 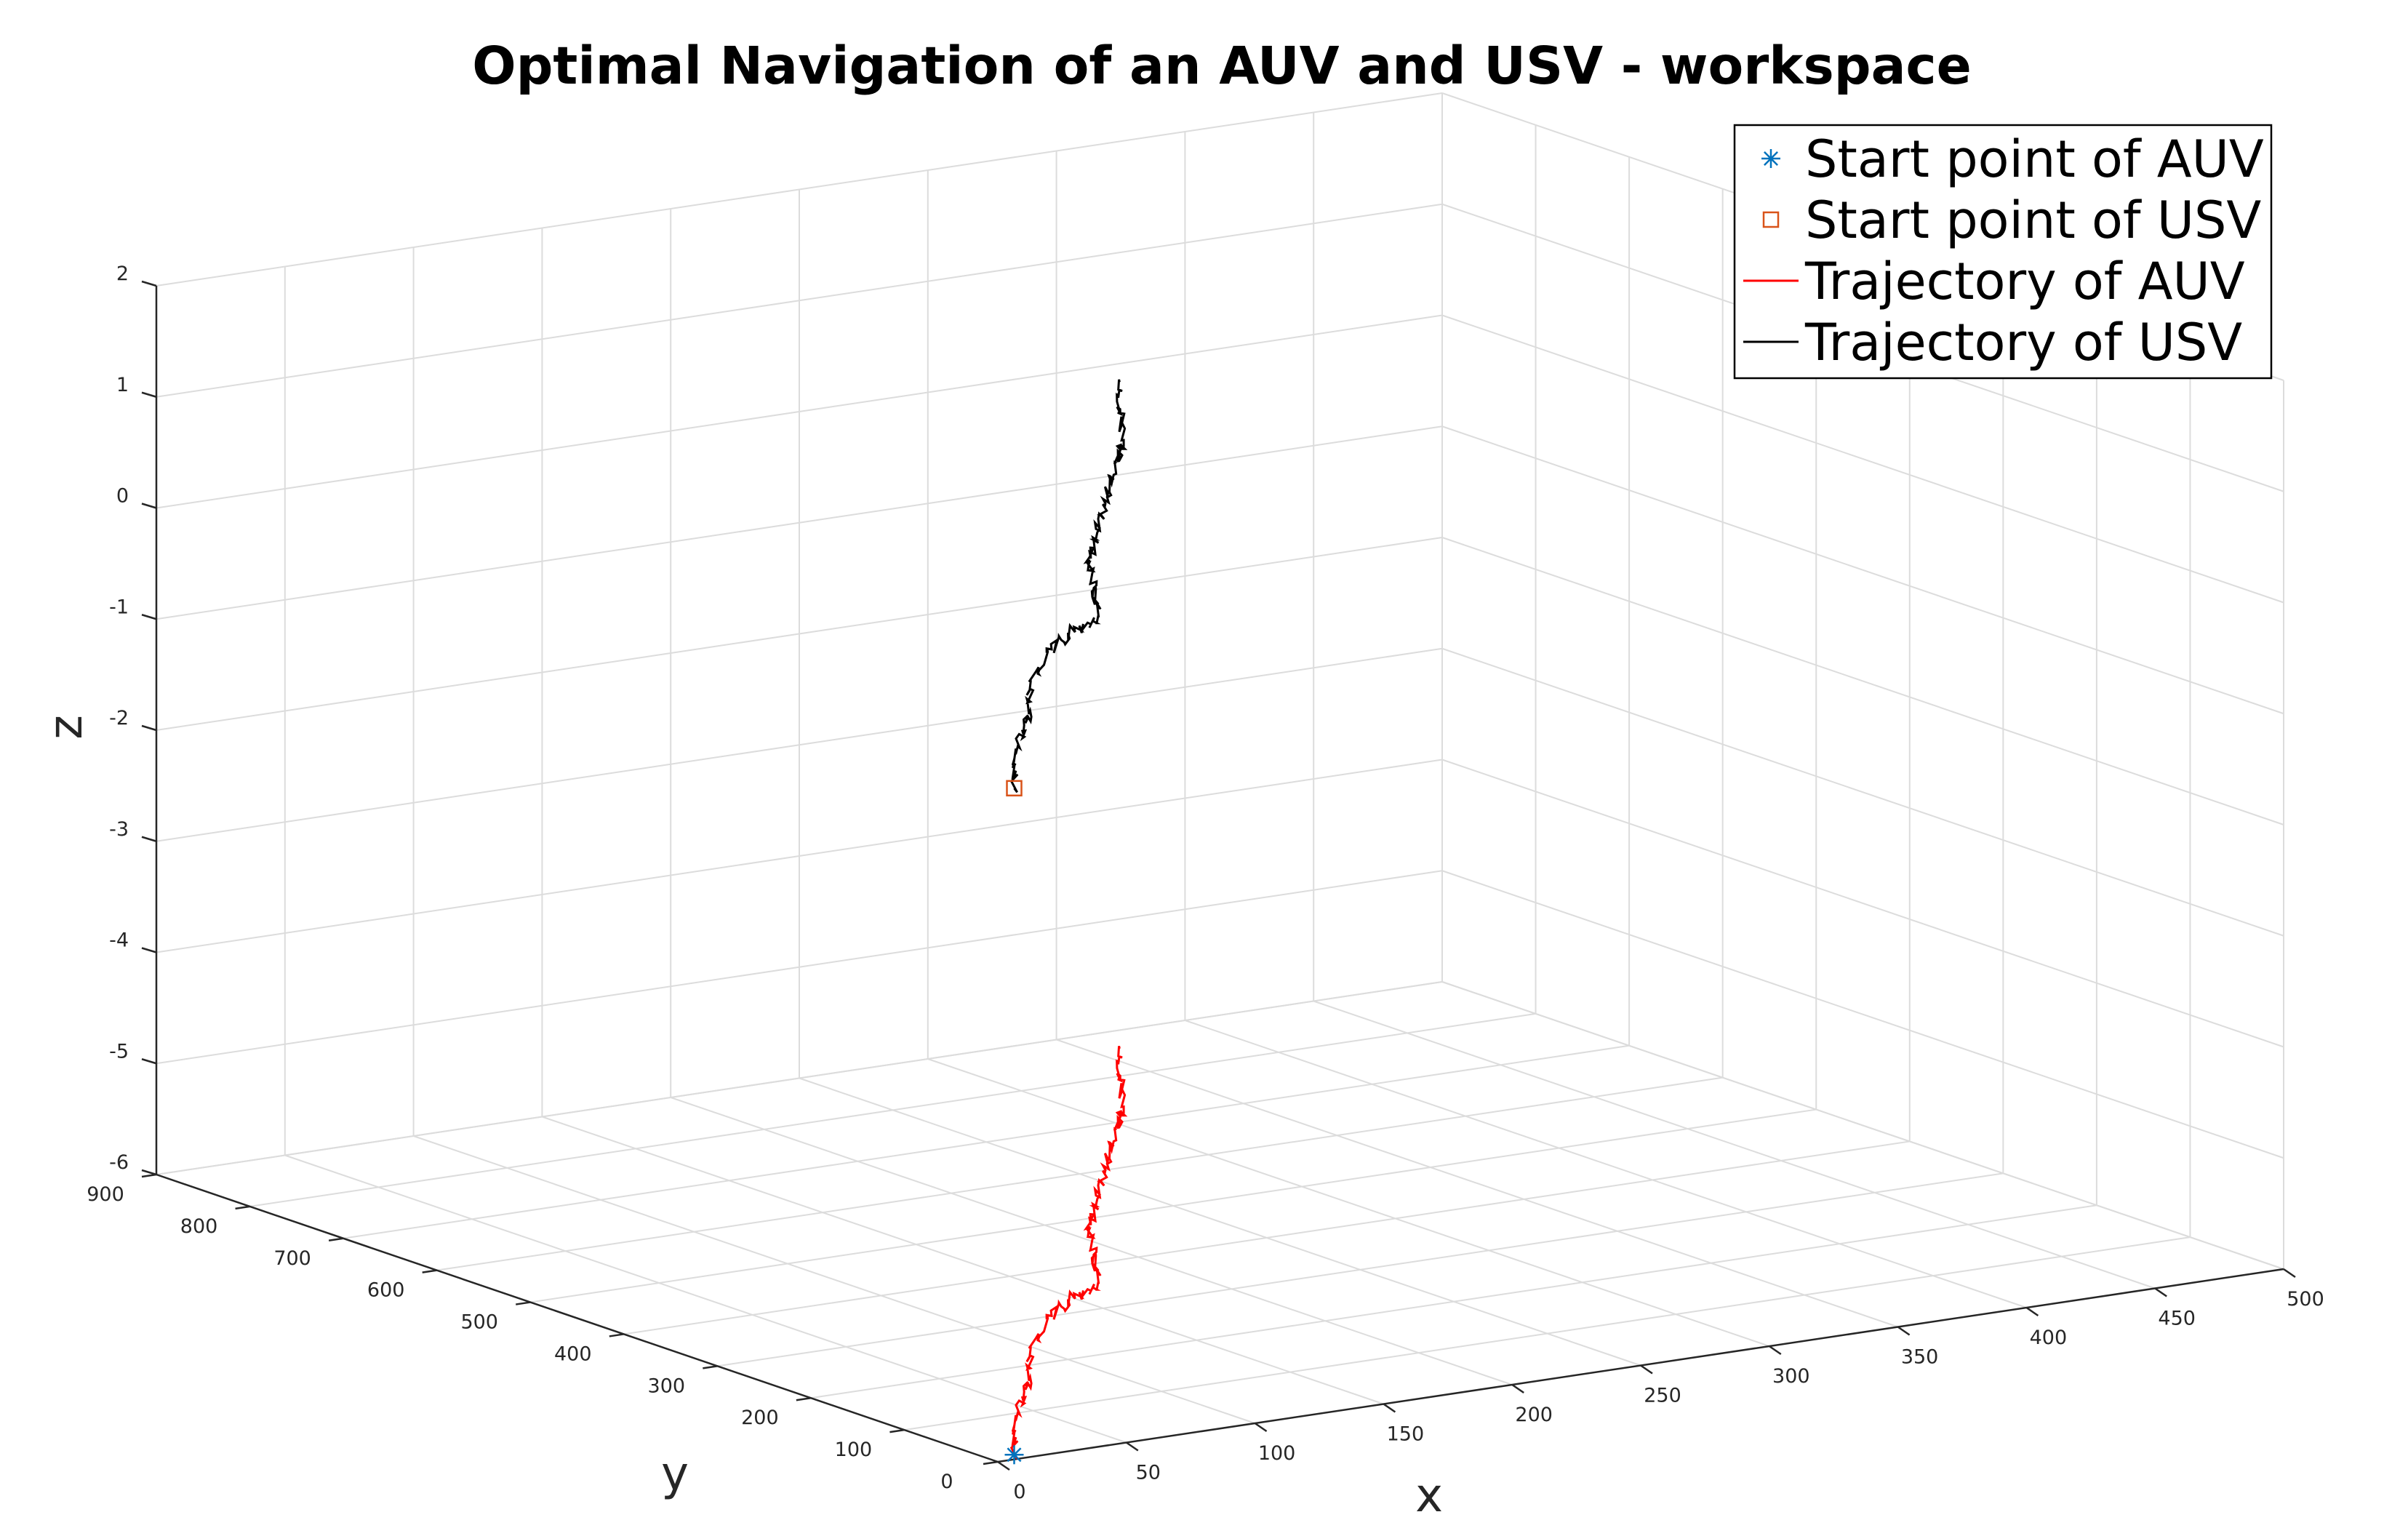 What do you see at coordinates (119, 718) in the screenshot?
I see `z-tick-label: -2` at bounding box center [119, 718].